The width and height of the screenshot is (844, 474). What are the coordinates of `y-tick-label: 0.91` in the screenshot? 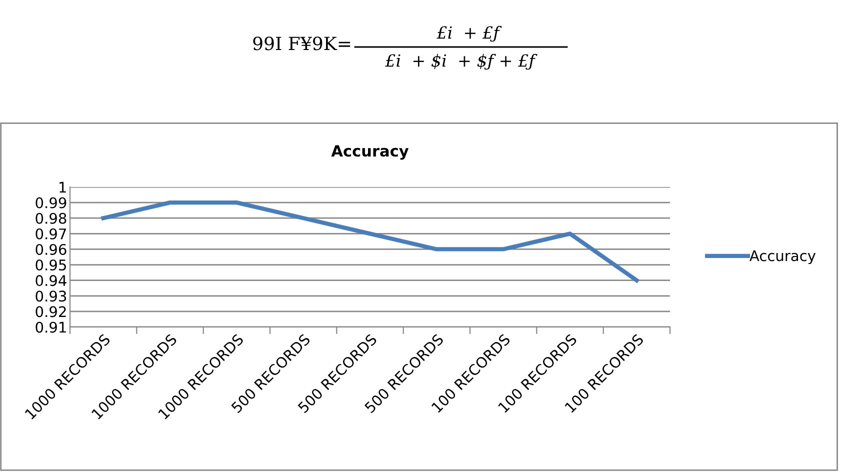 It's located at (51, 327).